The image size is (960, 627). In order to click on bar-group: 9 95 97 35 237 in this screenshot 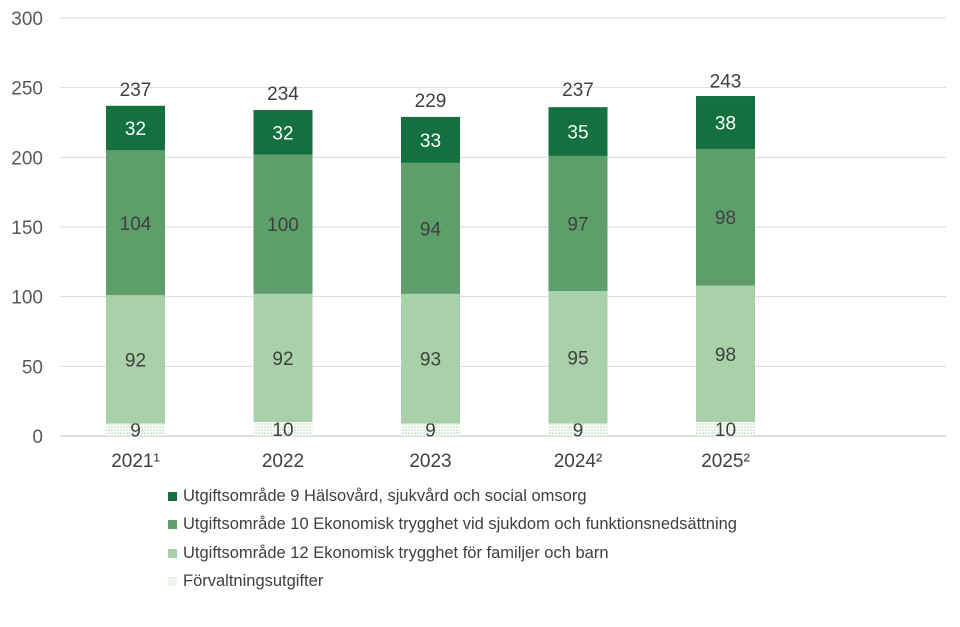, I will do `click(578, 261)`.